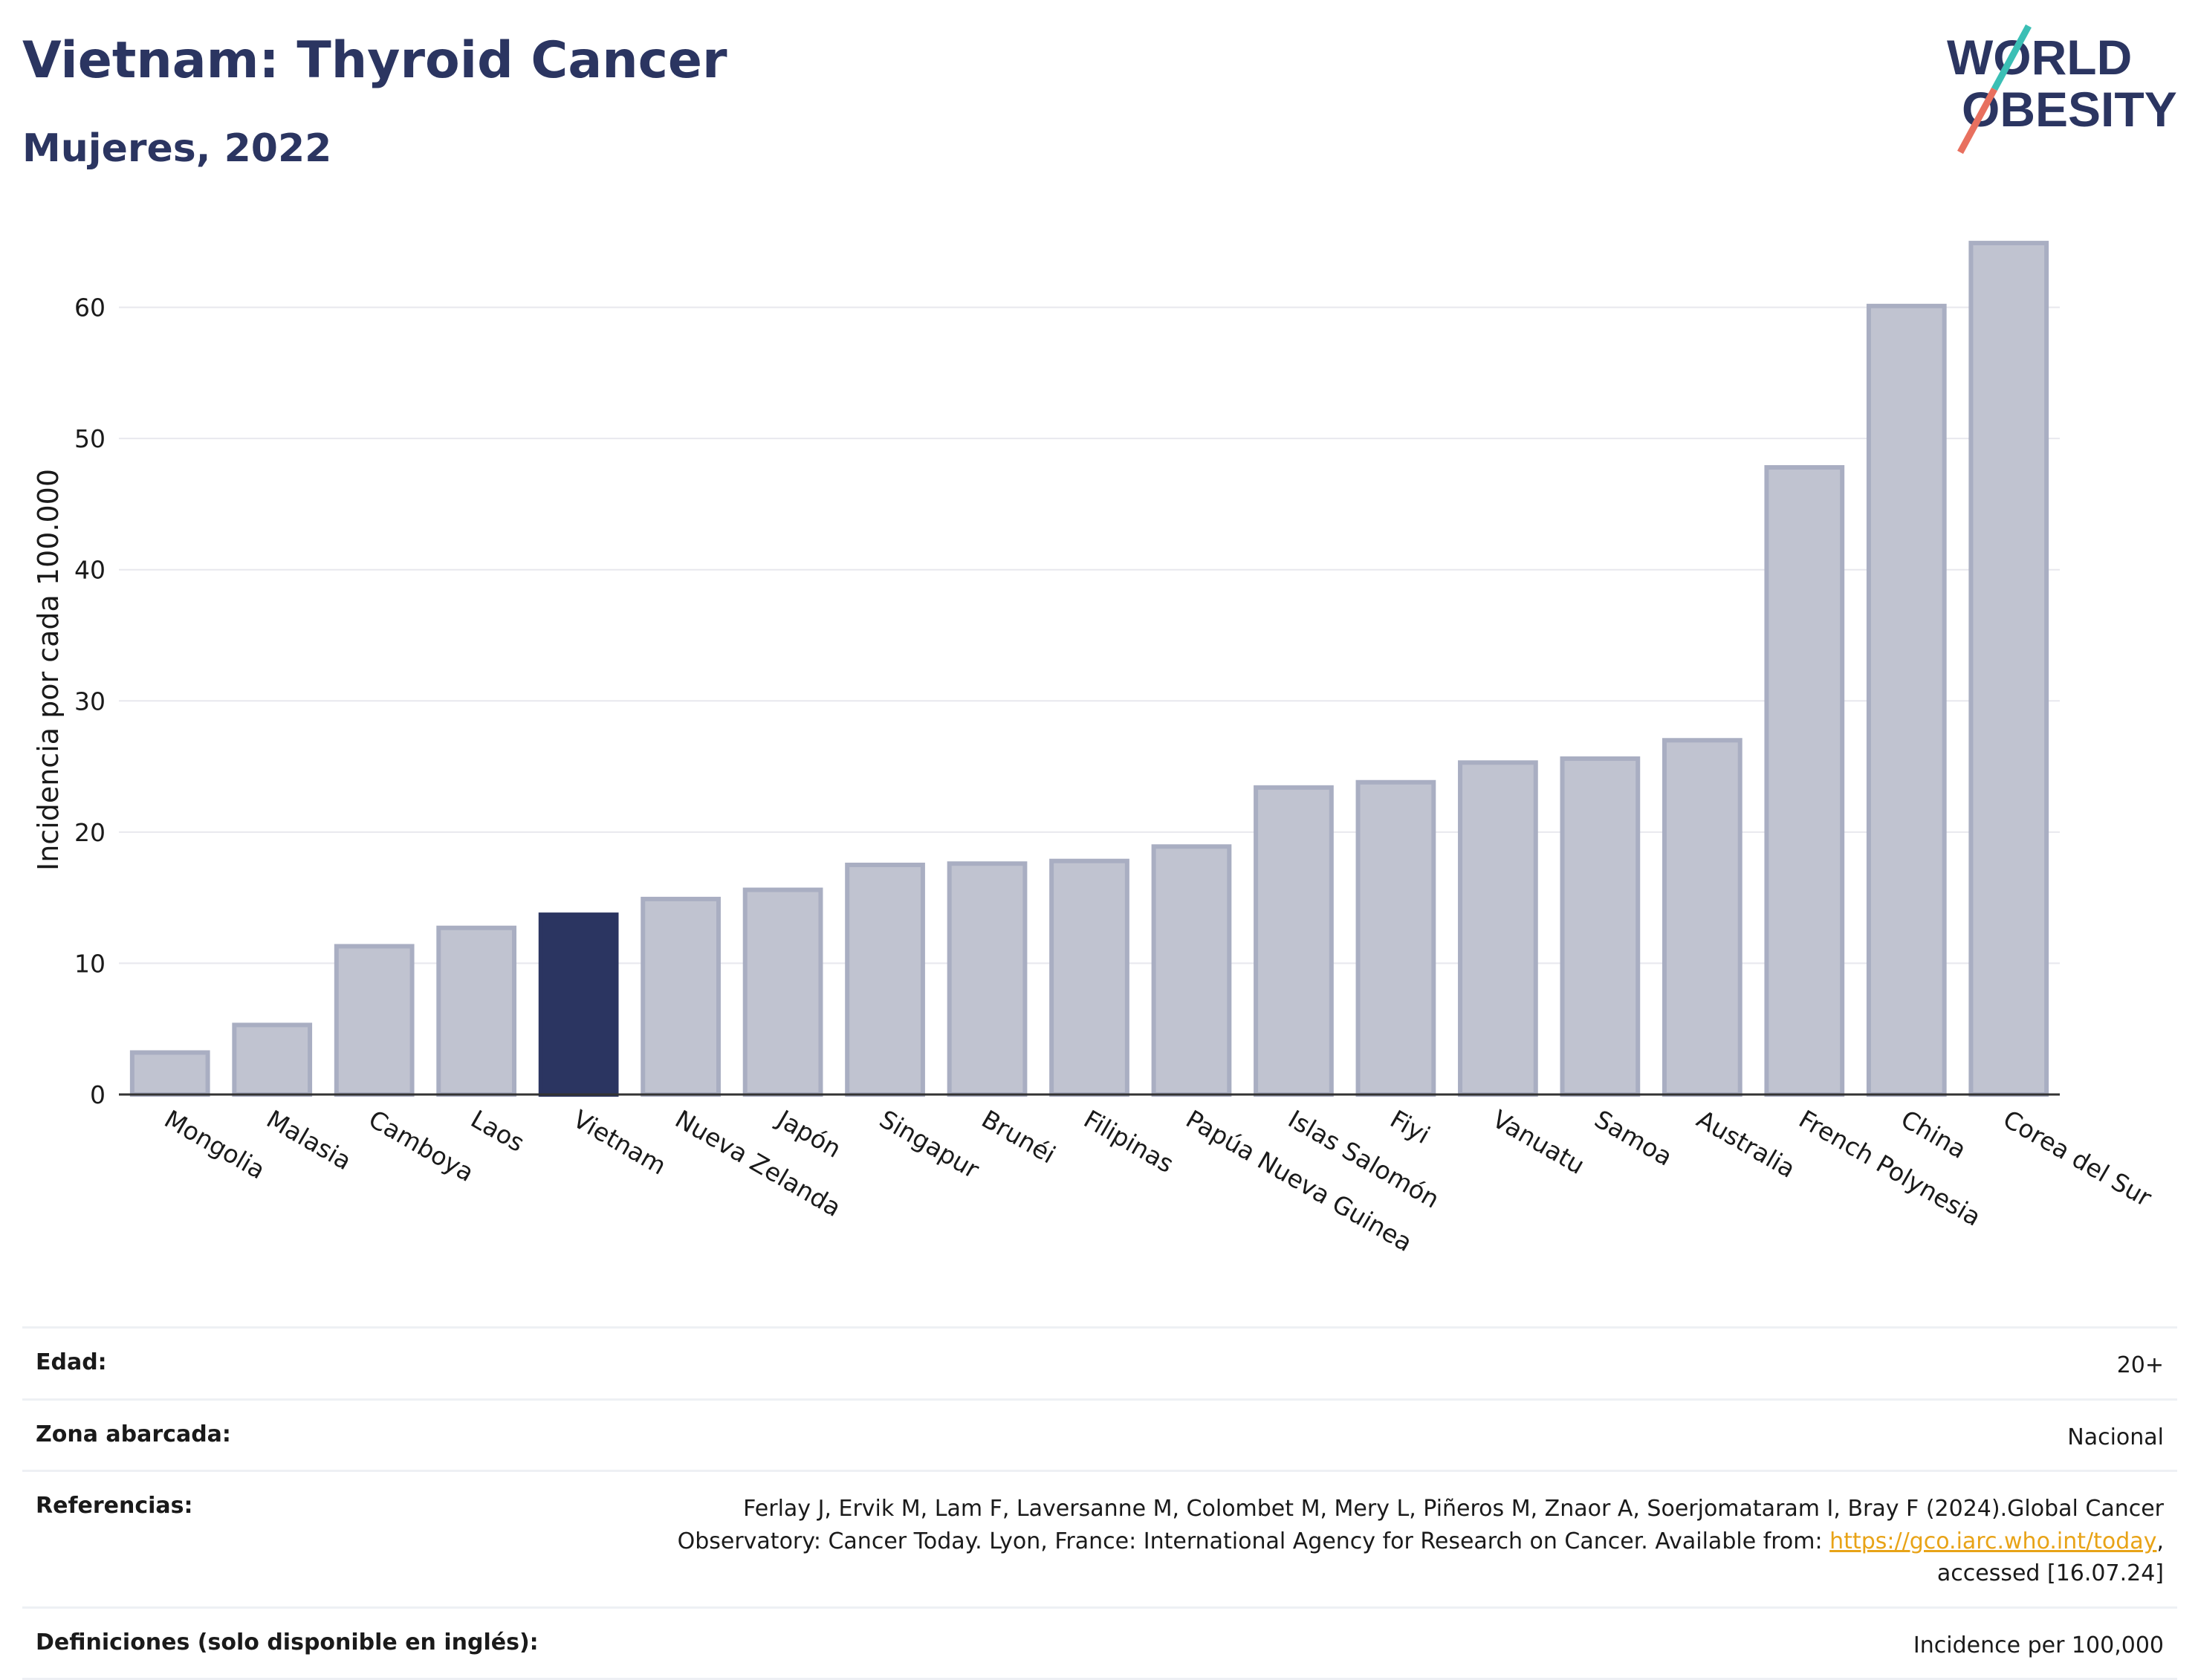 The width and height of the screenshot is (2198, 1680). What do you see at coordinates (808, 1134) in the screenshot?
I see `x-tick-label: Japón` at bounding box center [808, 1134].